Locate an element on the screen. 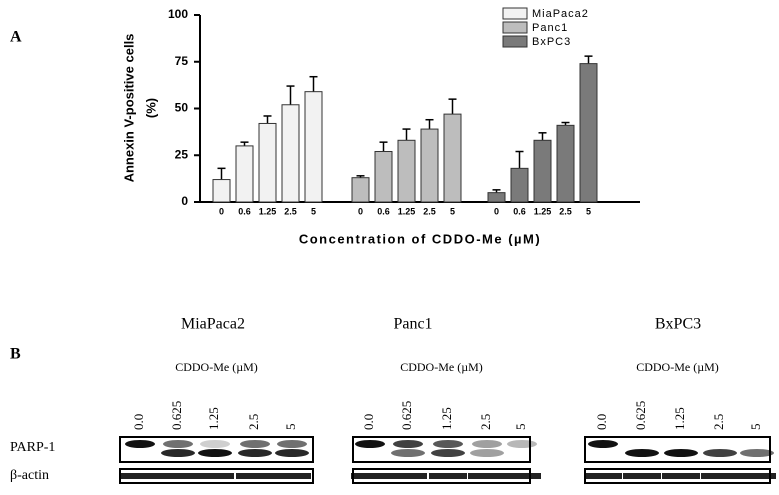 The height and width of the screenshot is (495, 779). x-axis-label: Concentration of CDDO-Me (µM) is located at coordinates (420, 238).